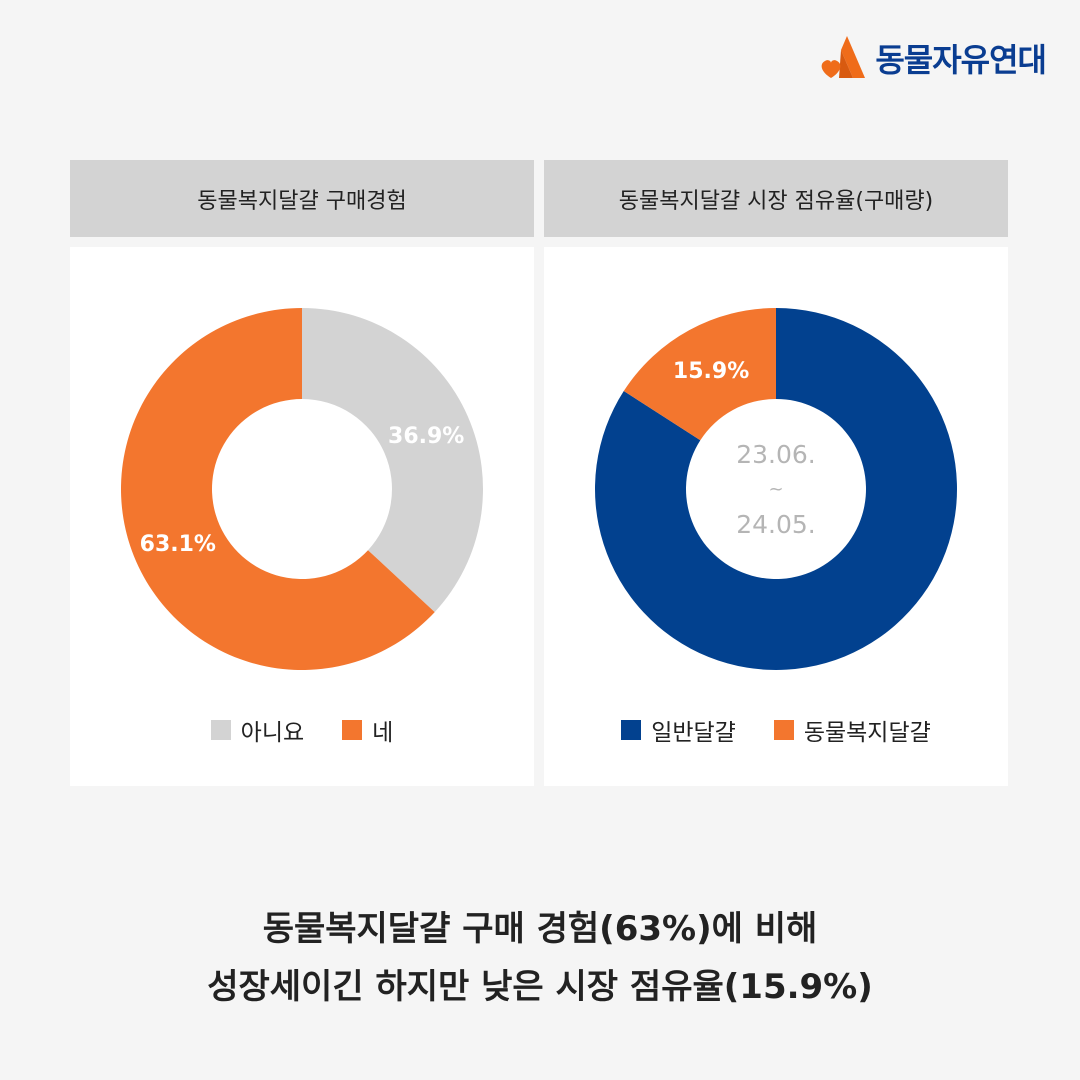 This screenshot has height=1080, width=1080. I want to click on purchase-experience-donut: 36.9% 63.1%, so click(302, 489).